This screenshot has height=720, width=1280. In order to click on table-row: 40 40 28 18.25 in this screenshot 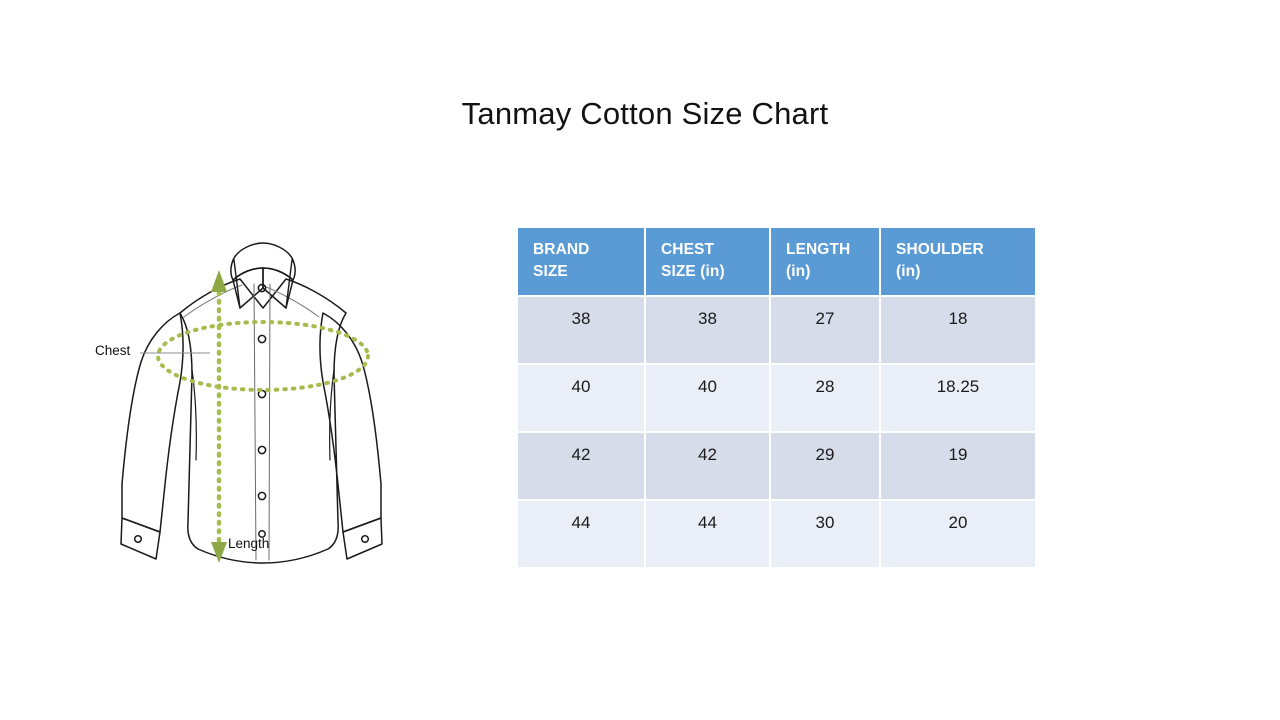, I will do `click(776, 399)`.